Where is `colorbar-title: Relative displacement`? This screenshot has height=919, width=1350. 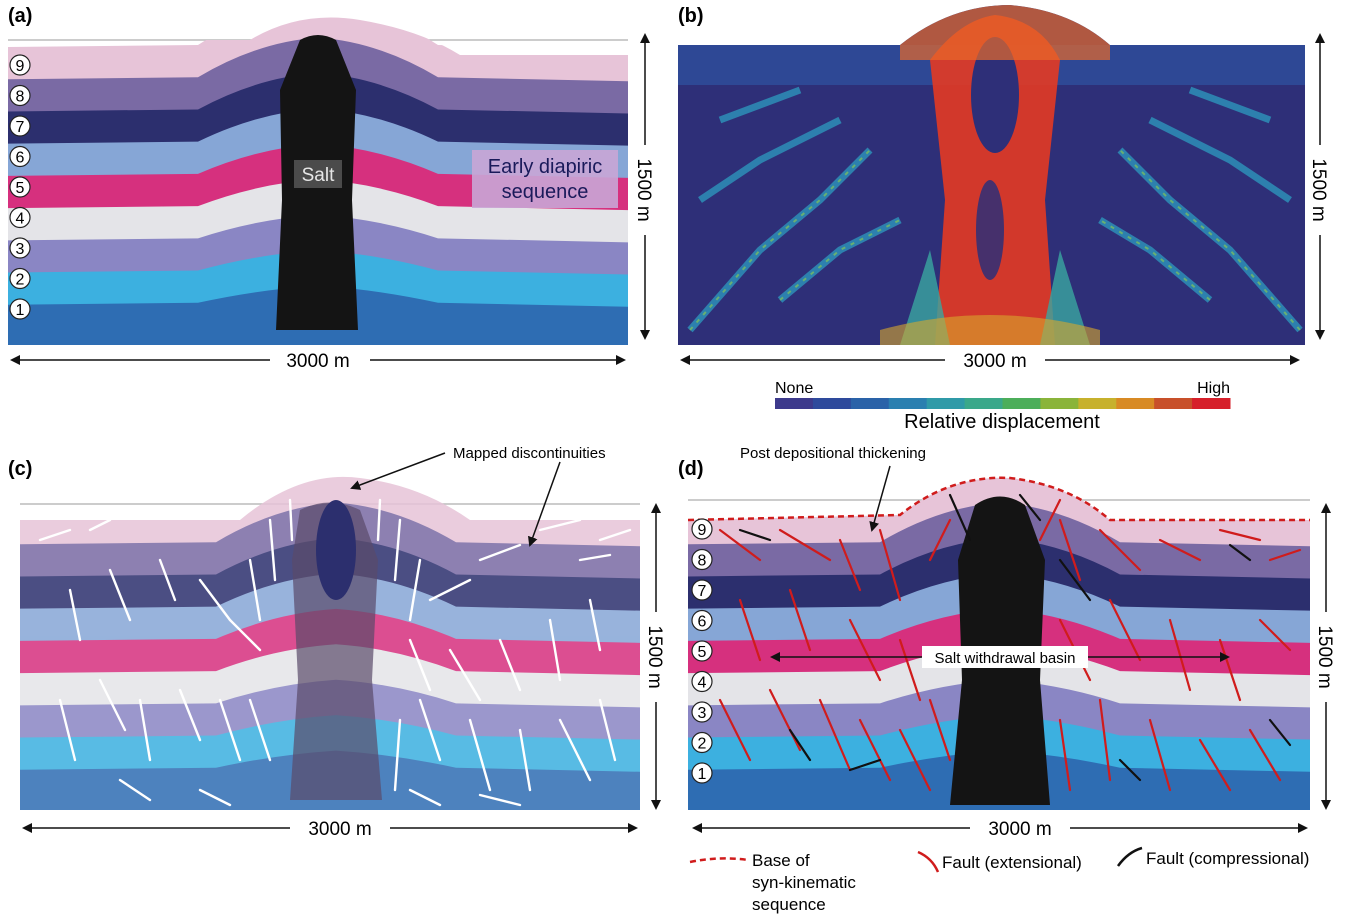 colorbar-title: Relative displacement is located at coordinates (1002, 422).